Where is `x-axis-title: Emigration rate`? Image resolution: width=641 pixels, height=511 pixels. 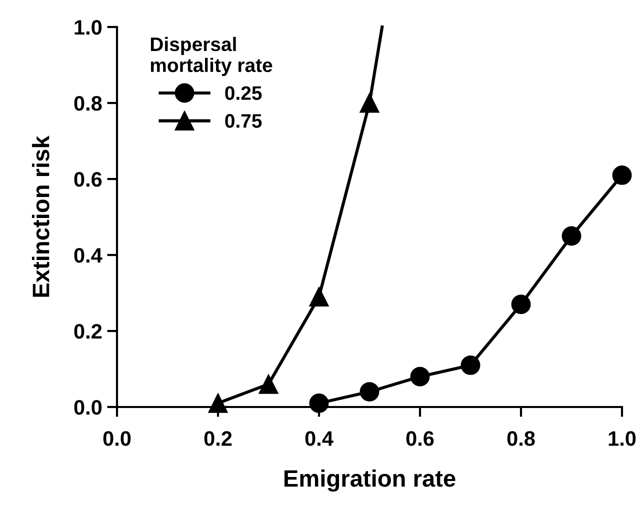 x-axis-title: Emigration rate is located at coordinates (370, 480).